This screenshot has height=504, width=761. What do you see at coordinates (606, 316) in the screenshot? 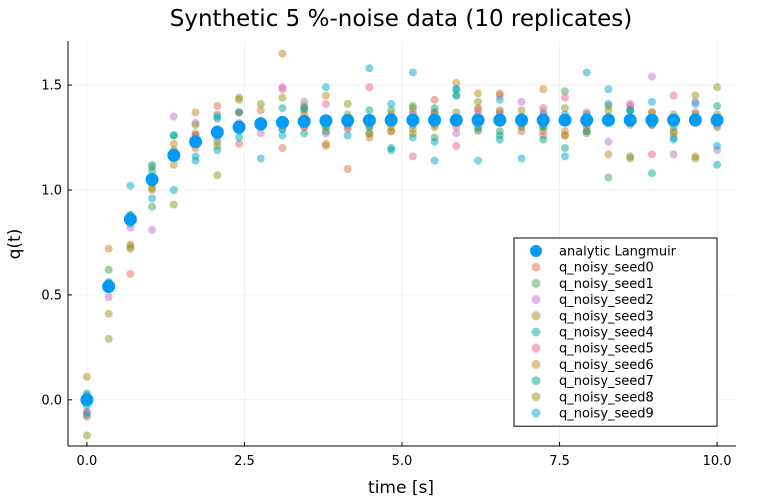
I see `legend-label: q_noisy_seed3` at bounding box center [606, 316].